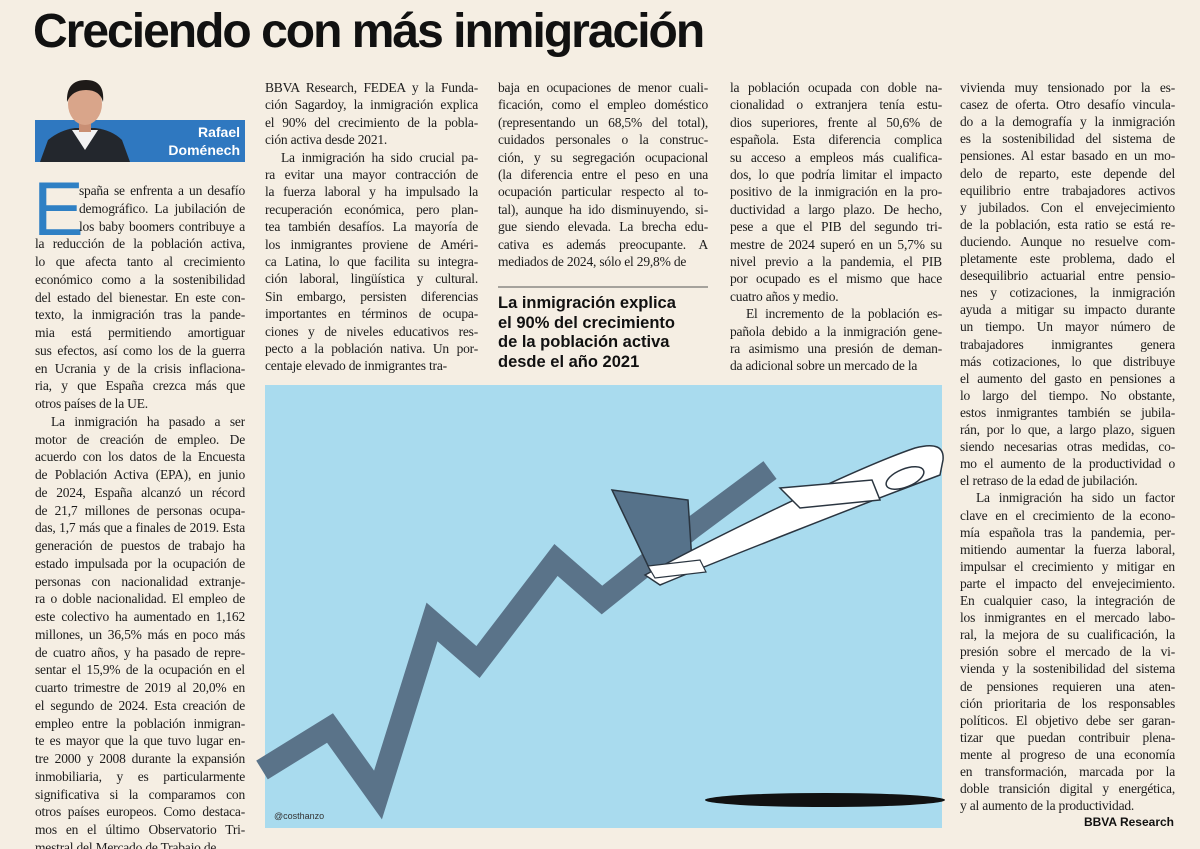 This screenshot has width=1200, height=849. I want to click on pull-quote-line: desde el año 2021, so click(569, 361).